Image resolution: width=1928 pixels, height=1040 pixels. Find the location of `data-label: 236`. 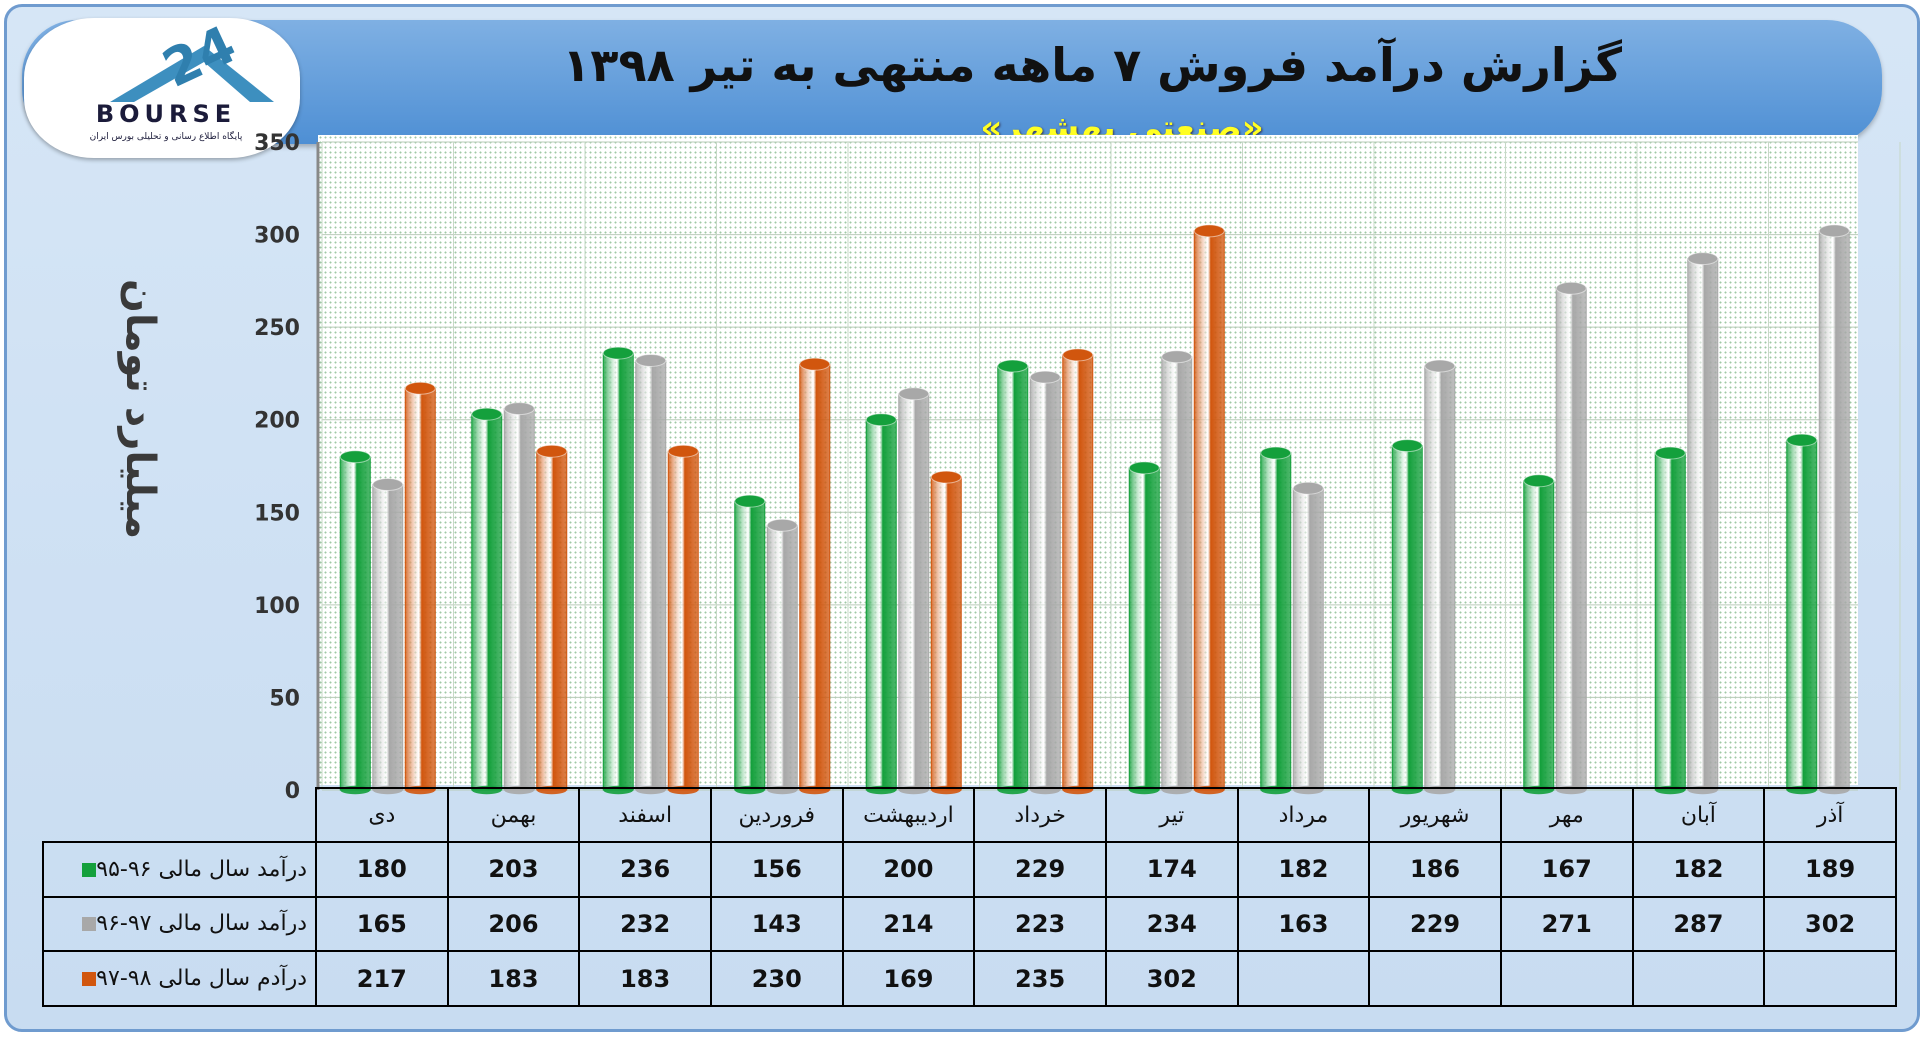

data-label: 236 is located at coordinates (645, 869).